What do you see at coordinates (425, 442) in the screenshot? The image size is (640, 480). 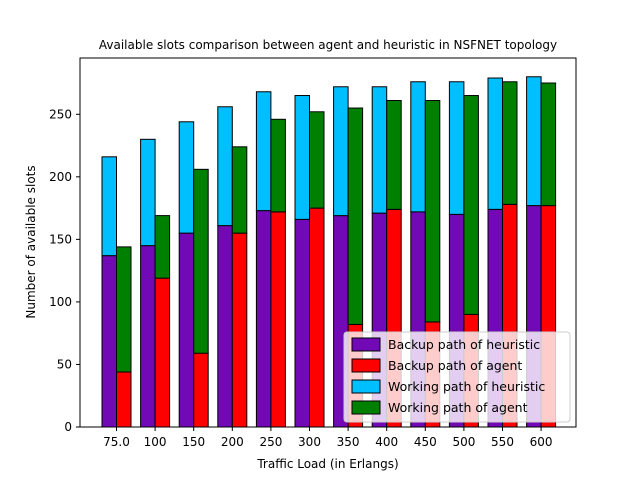 I see `x-tick-label: 450` at bounding box center [425, 442].